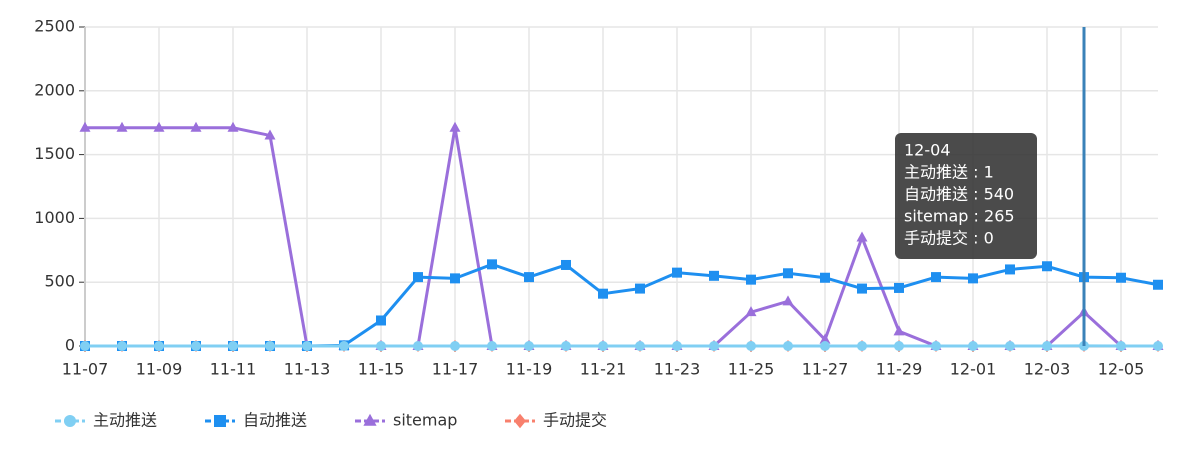  I want to click on x-tick-label: 12-05, so click(1121, 369).